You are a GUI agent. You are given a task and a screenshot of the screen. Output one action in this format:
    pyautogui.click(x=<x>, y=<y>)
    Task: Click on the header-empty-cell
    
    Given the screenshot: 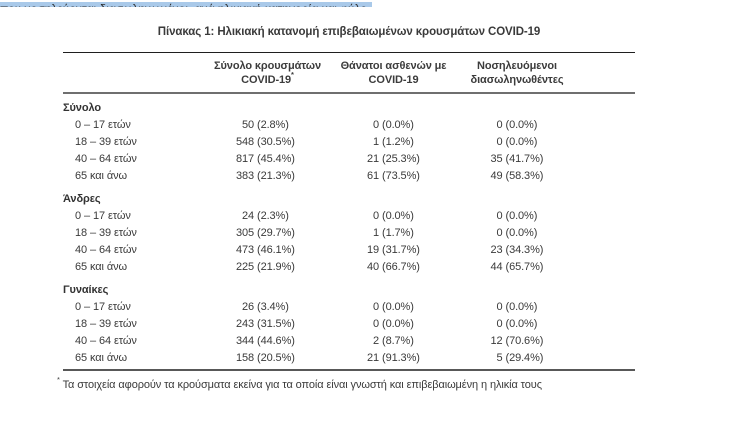 What is the action you would take?
    pyautogui.click(x=124, y=73)
    